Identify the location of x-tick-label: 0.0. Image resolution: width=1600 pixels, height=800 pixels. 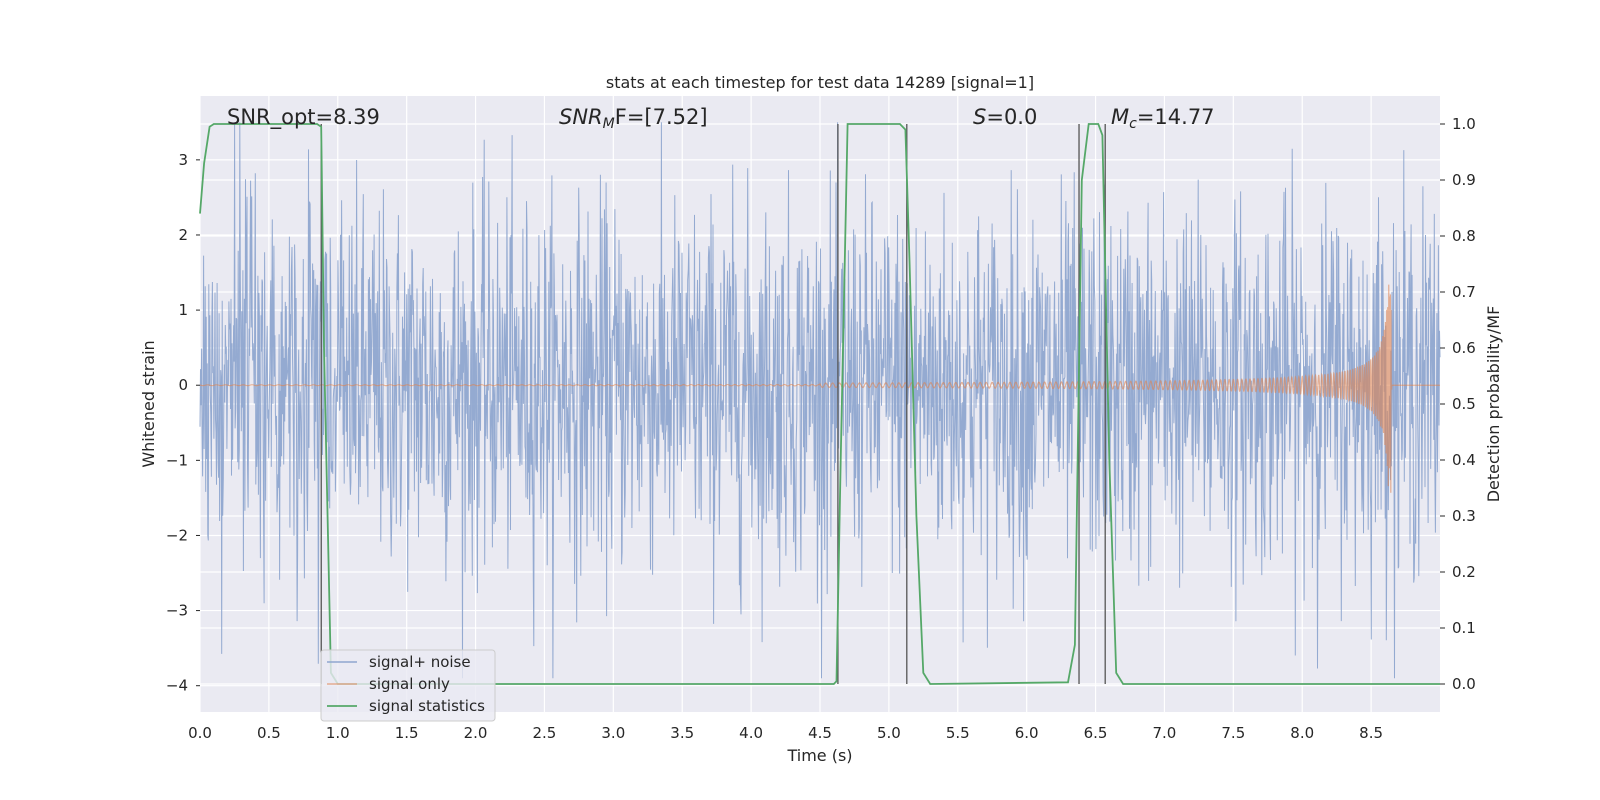
(200, 733).